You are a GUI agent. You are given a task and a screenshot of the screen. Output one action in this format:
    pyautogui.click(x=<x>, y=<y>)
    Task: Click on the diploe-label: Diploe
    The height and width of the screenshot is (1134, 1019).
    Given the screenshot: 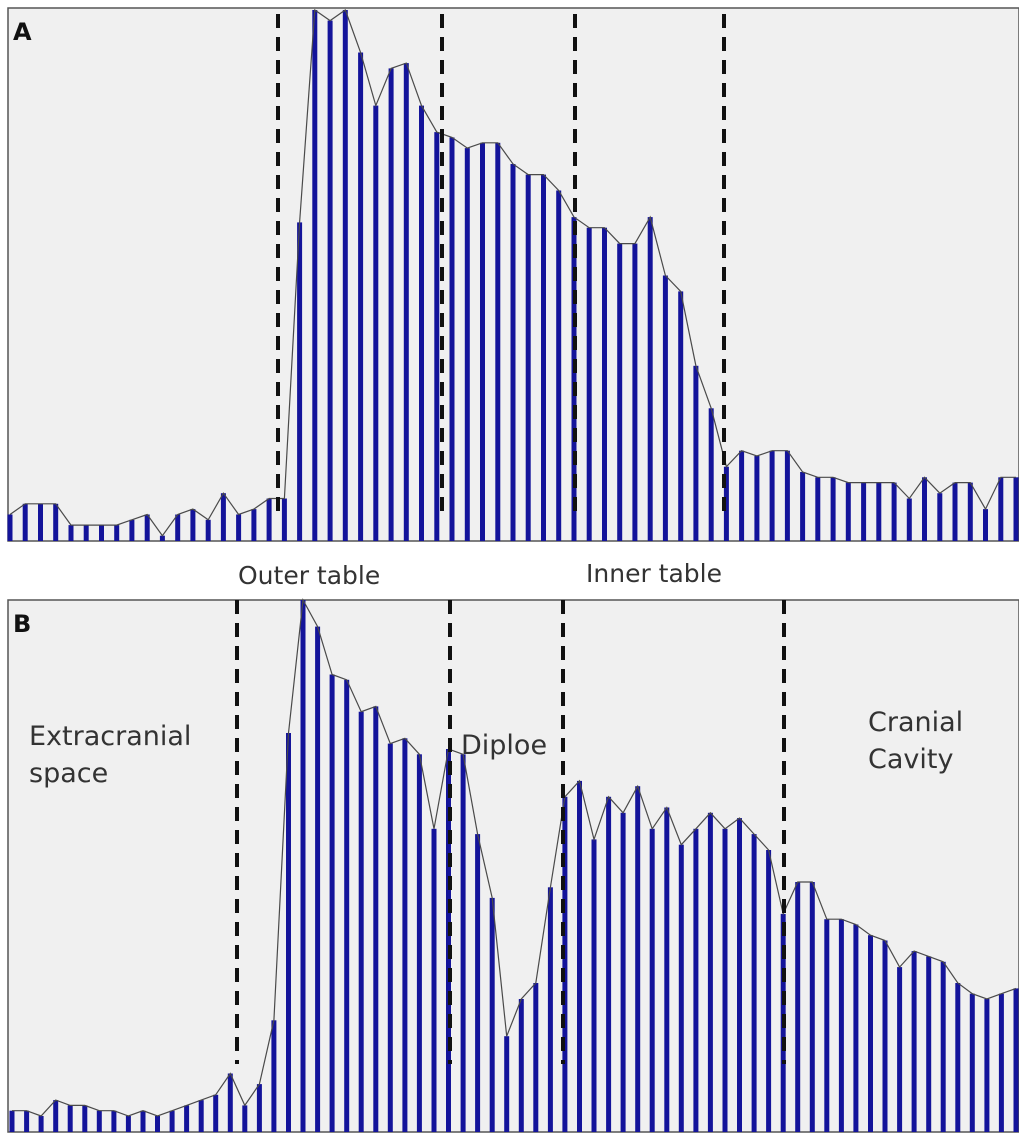 What is the action you would take?
    pyautogui.click(x=504, y=745)
    